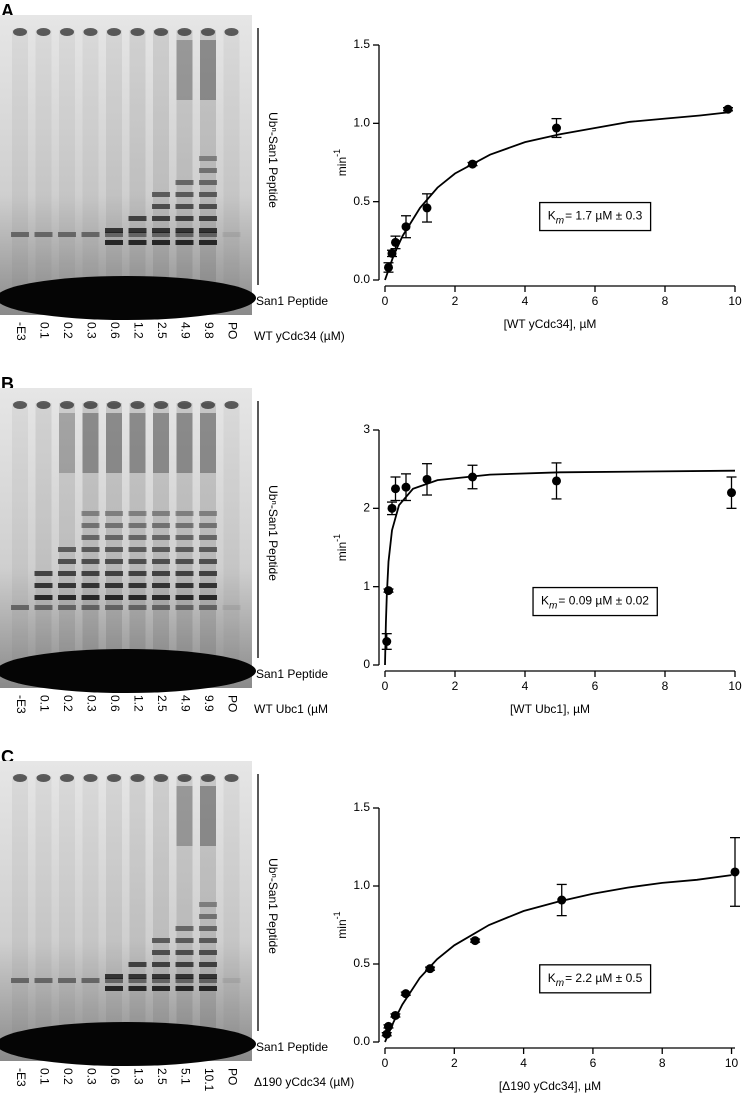  Describe the element at coordinates (366, 508) in the screenshot. I see `y-tick-label: 2` at that location.